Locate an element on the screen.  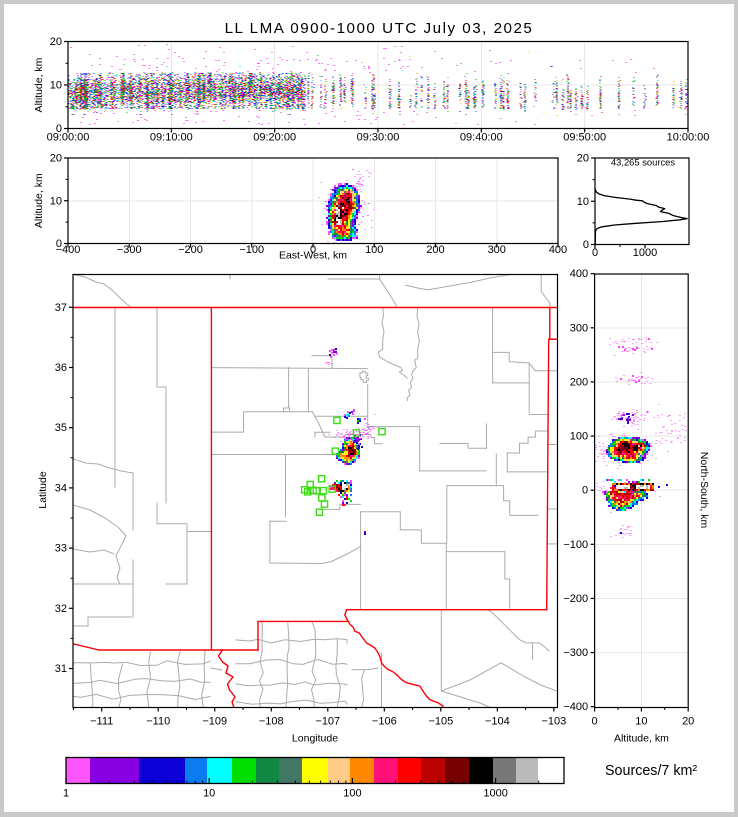
svg-text: 31 is located at coordinates (61, 669).